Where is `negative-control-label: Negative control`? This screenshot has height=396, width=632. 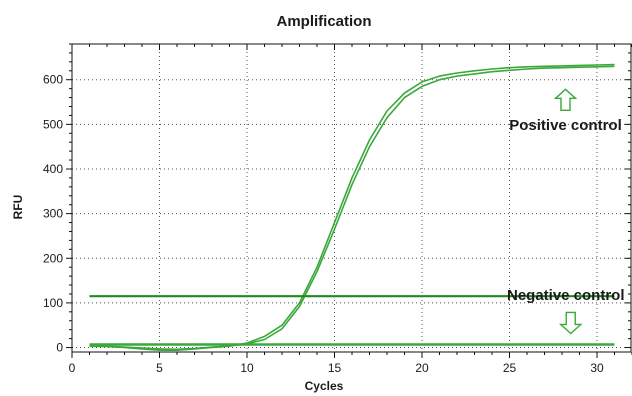
negative-control-label: Negative control is located at coordinates (566, 295).